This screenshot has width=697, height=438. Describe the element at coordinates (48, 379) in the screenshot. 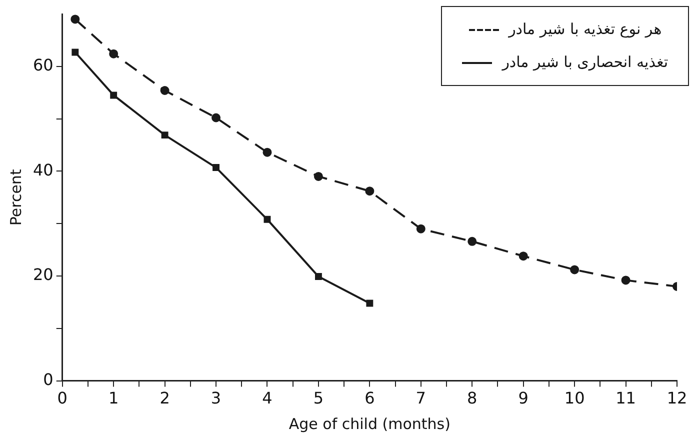

I see `y-tick-label: 0` at that location.